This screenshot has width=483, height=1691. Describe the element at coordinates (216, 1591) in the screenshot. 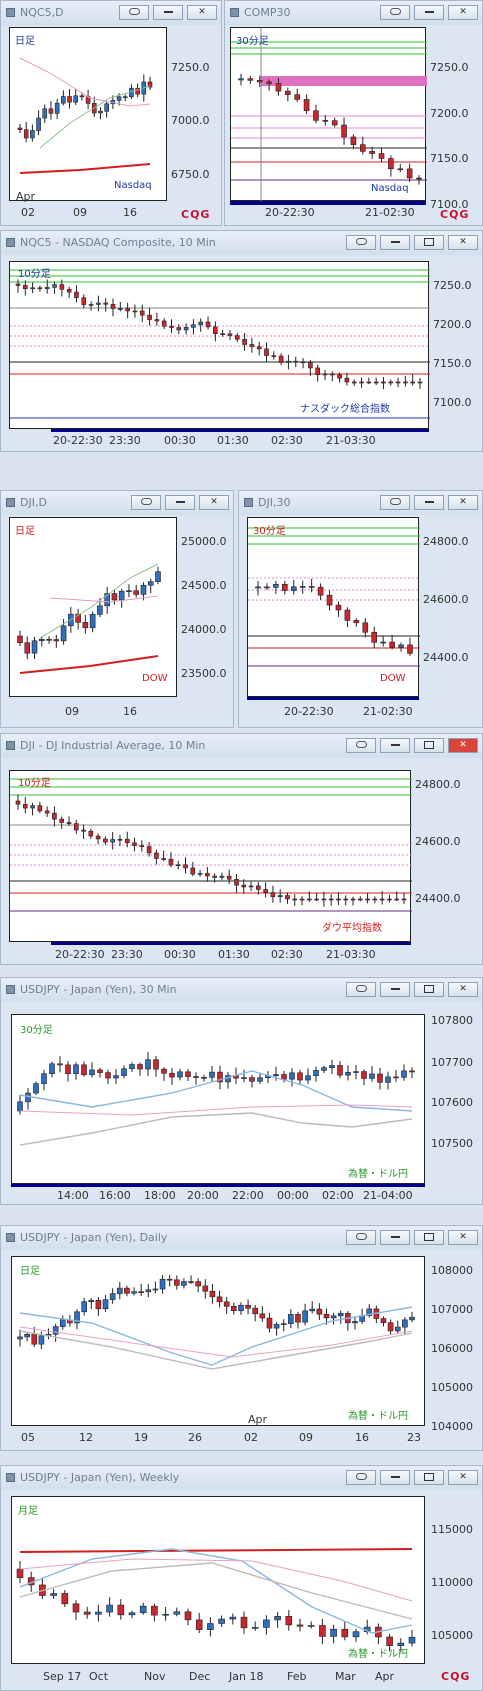

I see `moving-average-line` at that location.